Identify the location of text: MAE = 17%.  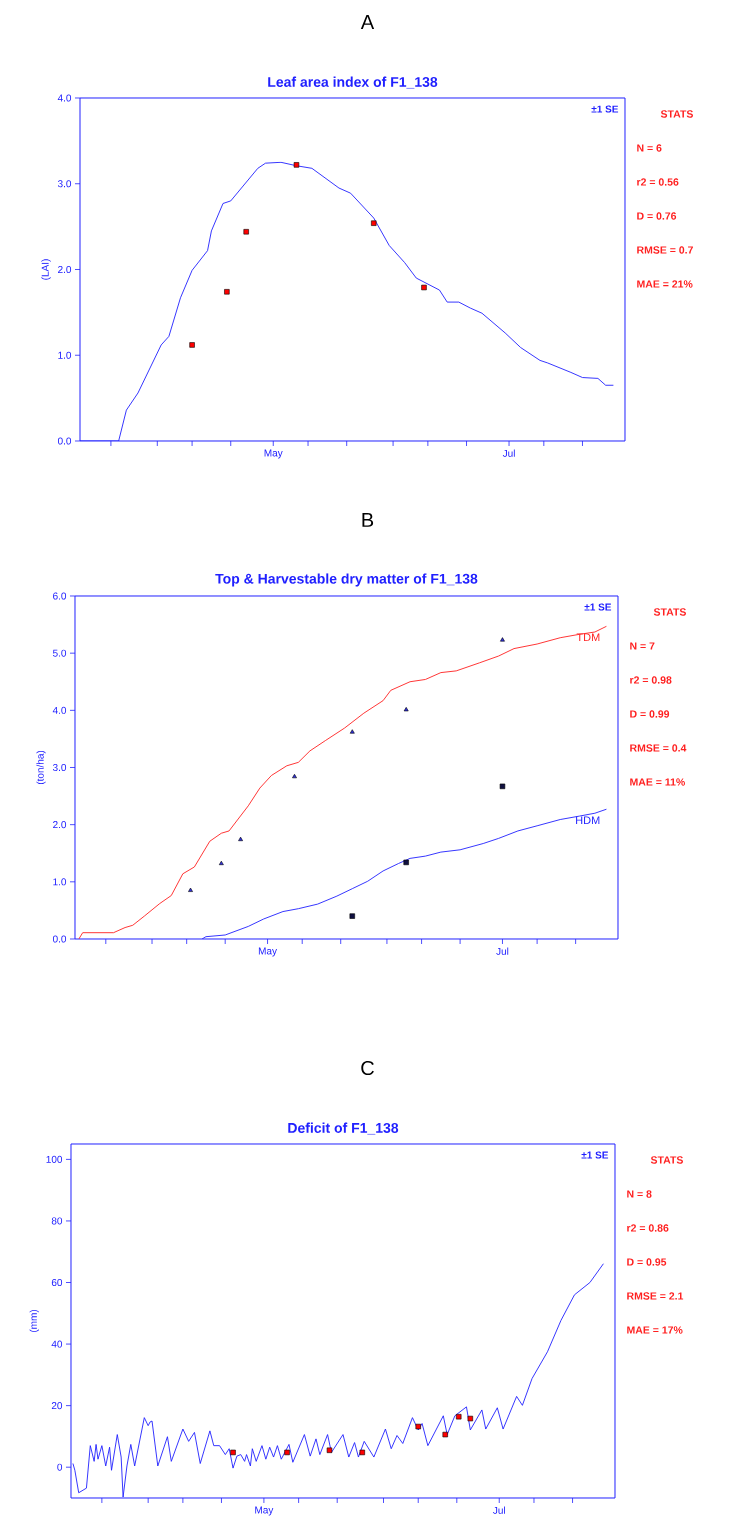
(655, 1330).